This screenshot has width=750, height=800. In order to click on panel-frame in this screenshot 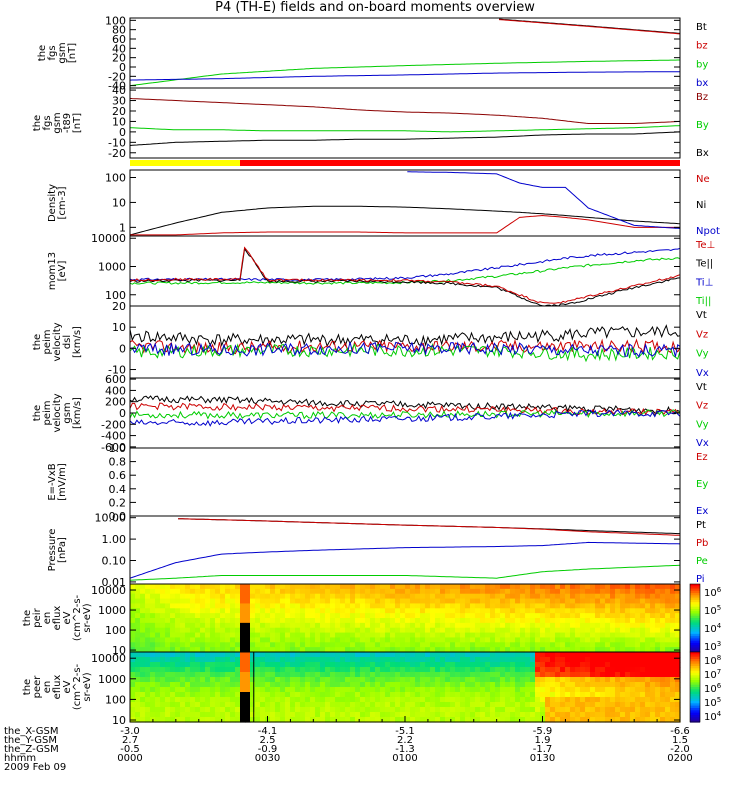, I will do `click(405, 203)`.